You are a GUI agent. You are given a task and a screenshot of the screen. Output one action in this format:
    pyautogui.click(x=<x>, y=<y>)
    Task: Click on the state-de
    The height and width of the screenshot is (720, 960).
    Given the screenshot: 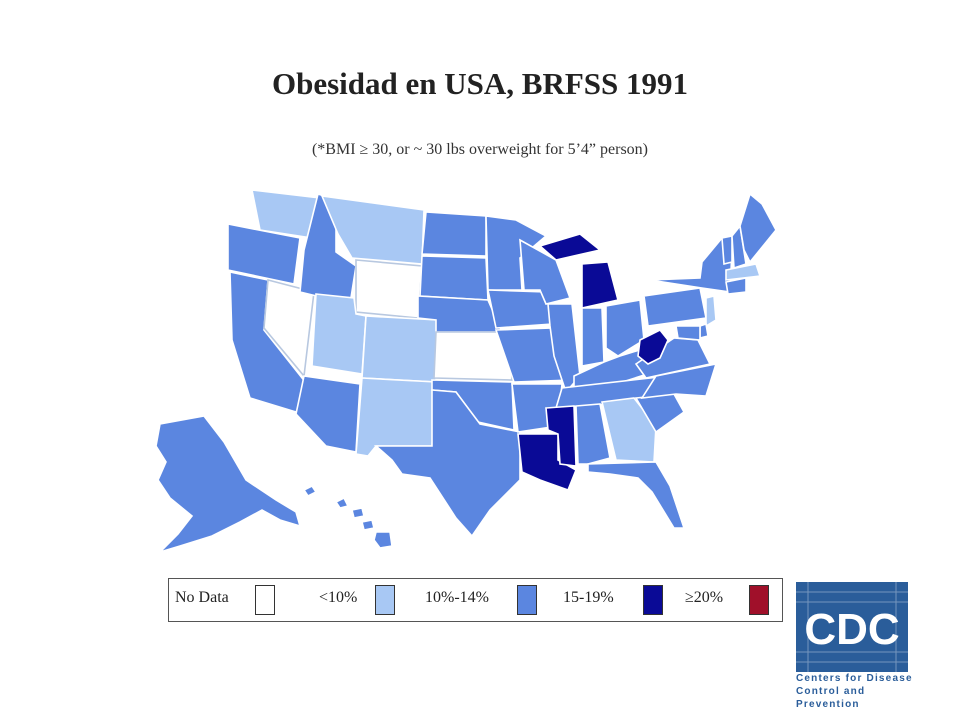 What is the action you would take?
    pyautogui.click(x=704, y=331)
    